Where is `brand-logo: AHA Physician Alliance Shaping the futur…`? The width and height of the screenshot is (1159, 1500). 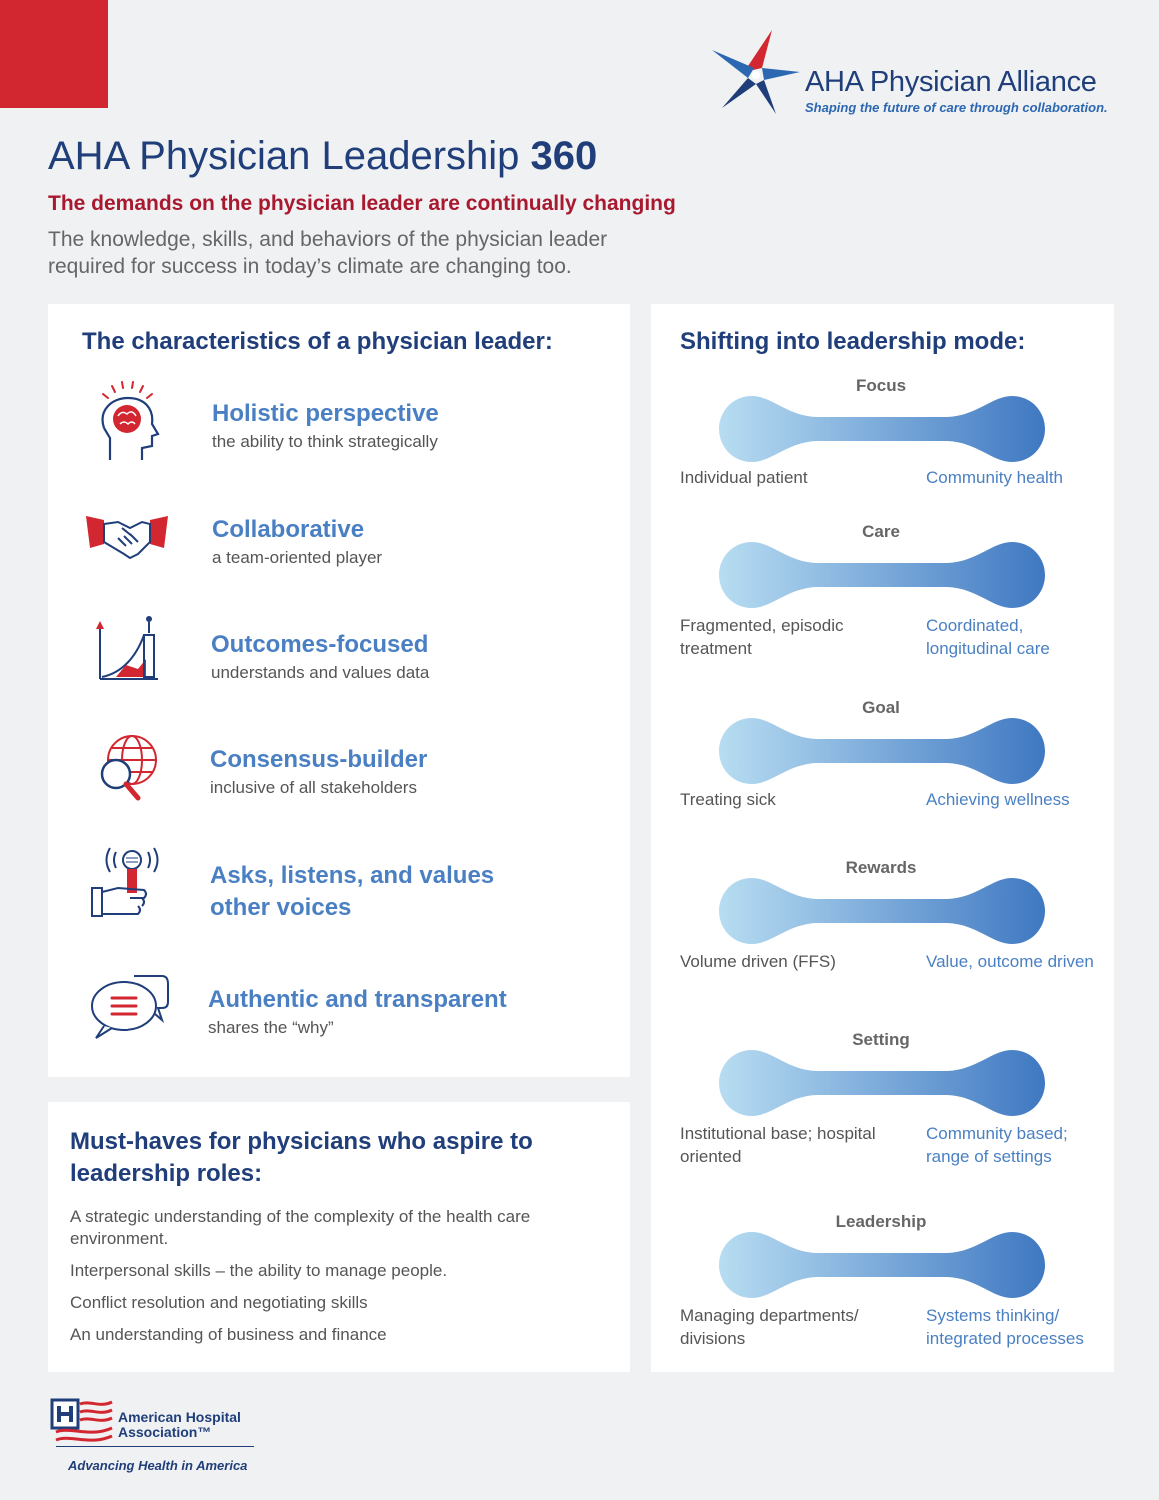 brand-logo: AHA Physician Alliance Shaping the futur… is located at coordinates (922, 73).